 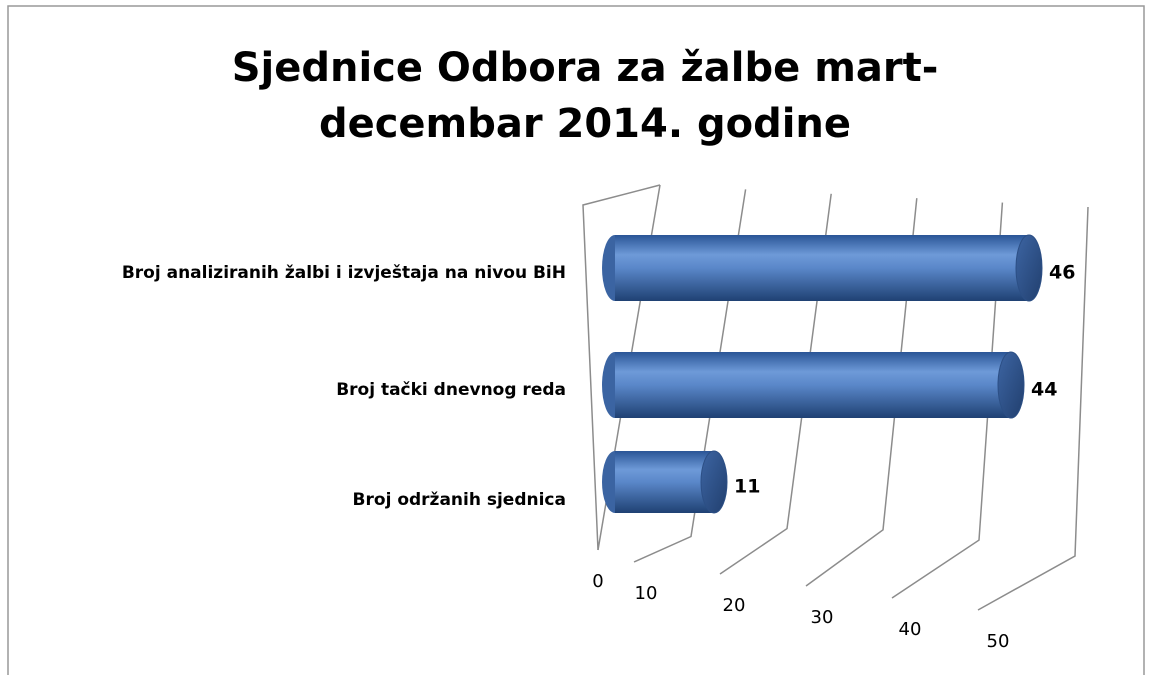 I want to click on x-tick-label: 50, so click(x=998, y=641).